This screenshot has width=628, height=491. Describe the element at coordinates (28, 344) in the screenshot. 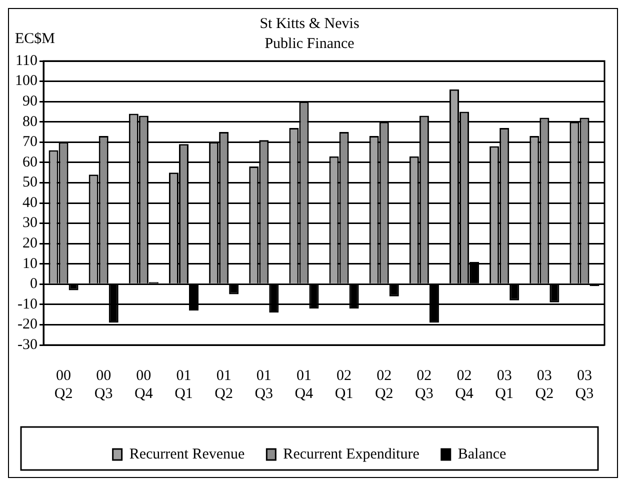

I see `y-tick-label: -30` at that location.